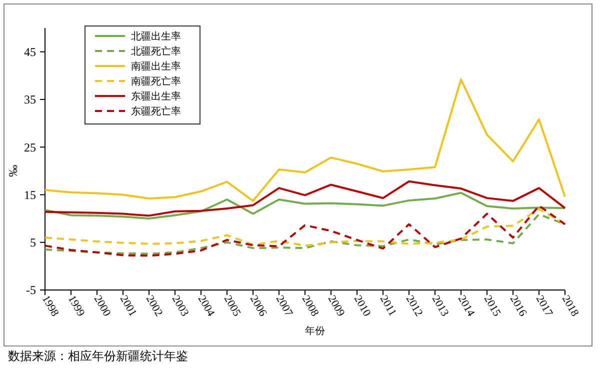 The width and height of the screenshot is (600, 372). Describe the element at coordinates (98, 356) in the screenshot. I see `source-note: 数据来源：相应年份新疆统计年鉴` at that location.